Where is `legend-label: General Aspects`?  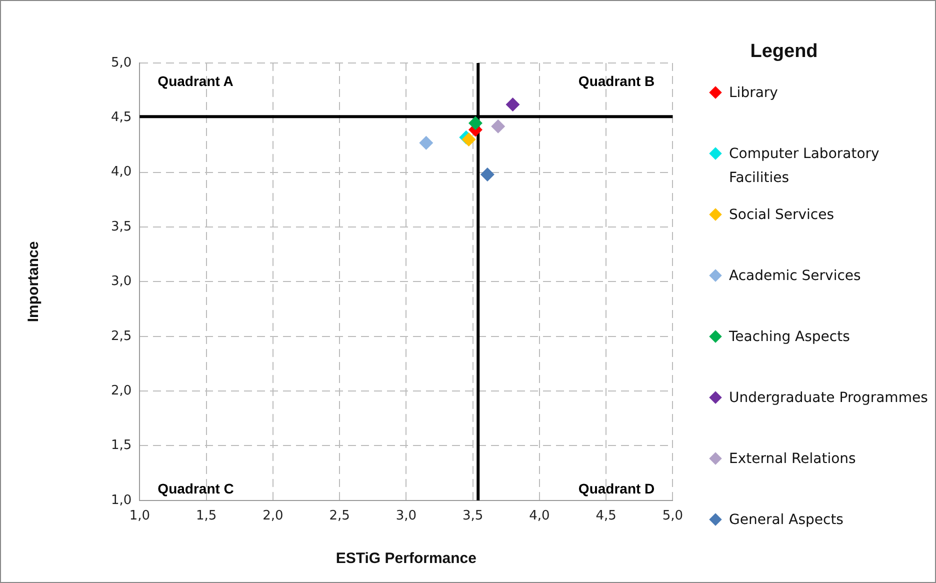
legend-label: General Aspects is located at coordinates (786, 520).